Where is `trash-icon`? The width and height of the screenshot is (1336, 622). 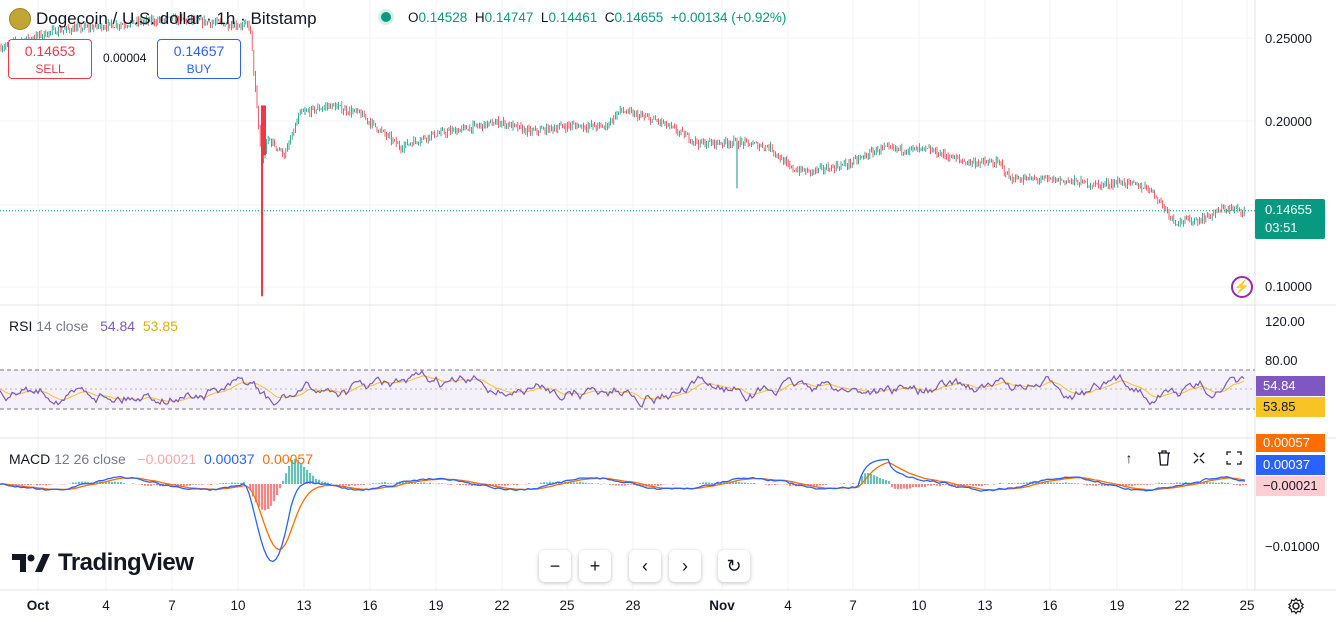 trash-icon is located at coordinates (1164, 458).